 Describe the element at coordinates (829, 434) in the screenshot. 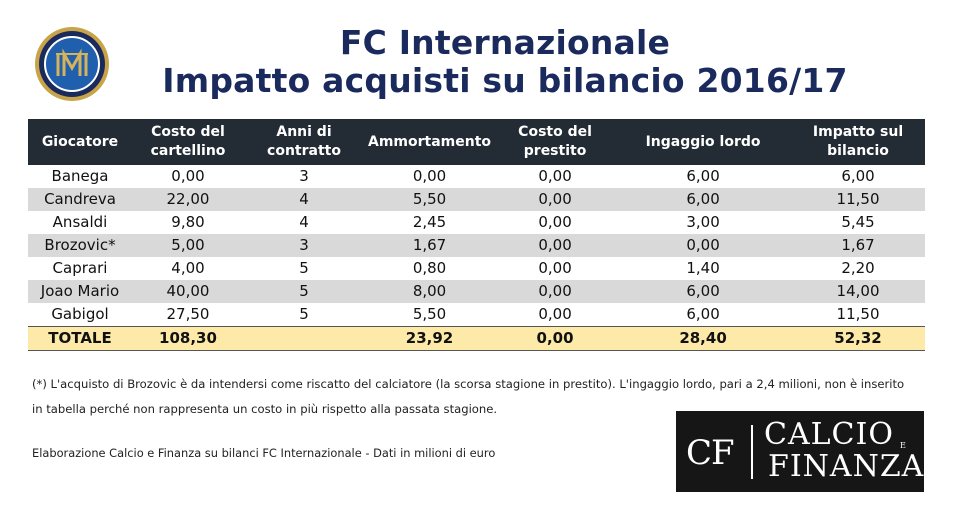

I see `brand-word-1: CALCIO` at that location.